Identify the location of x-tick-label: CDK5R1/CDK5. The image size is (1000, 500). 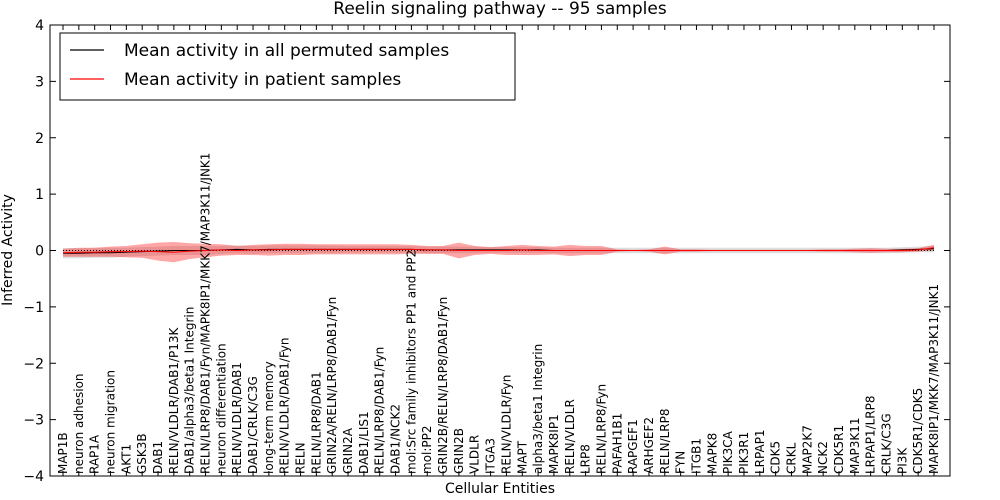
(918, 431).